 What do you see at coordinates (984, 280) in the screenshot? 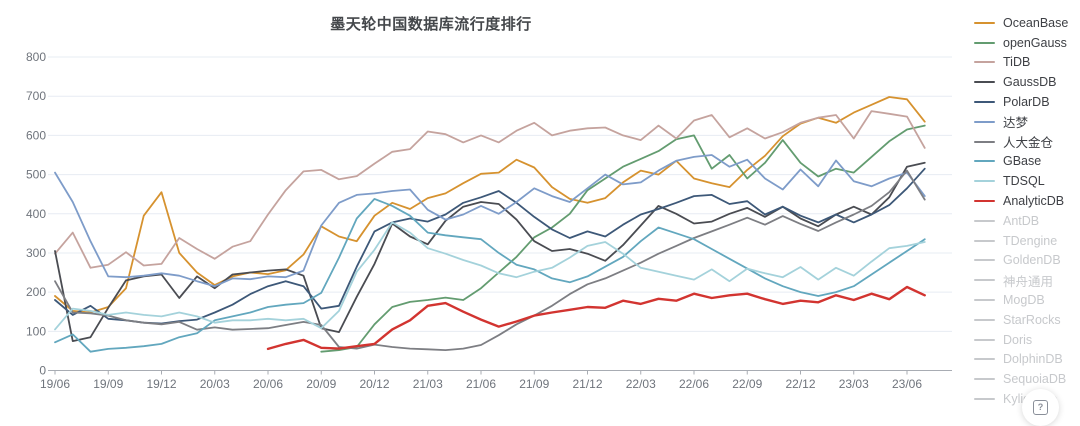
I see `legend-swatch-shenzhou-general` at bounding box center [984, 280].